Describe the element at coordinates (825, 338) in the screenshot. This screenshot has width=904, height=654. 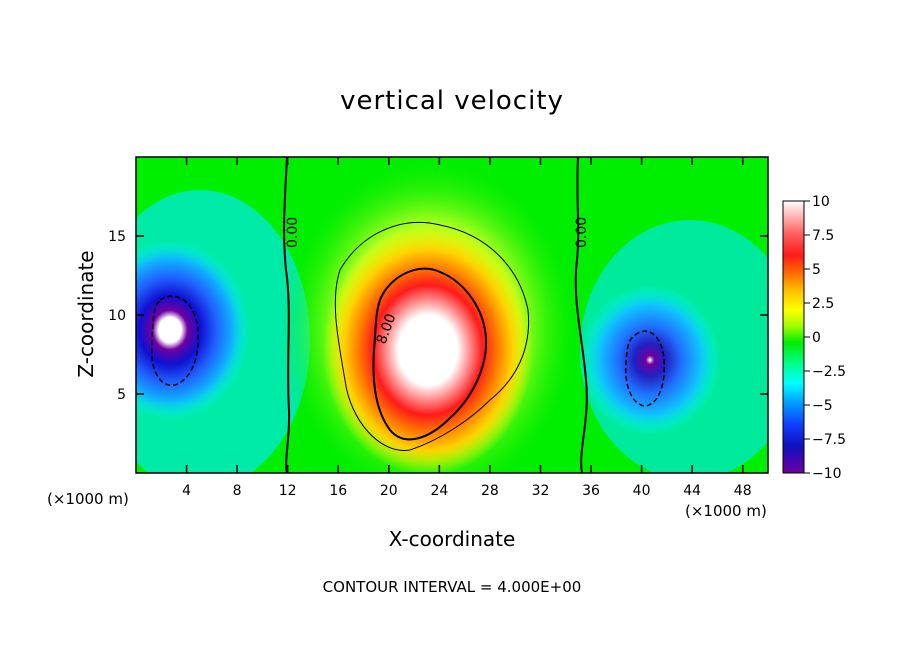
I see `colorbar-ticks: 10 7.5 5 2.5 0 −2.5 −5 −7.5 −10` at that location.